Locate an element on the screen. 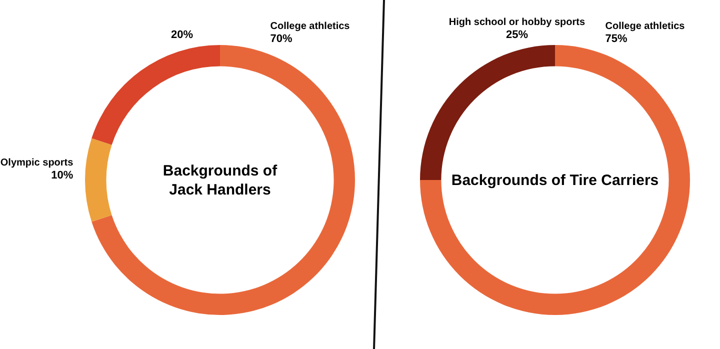  data-label: 10% is located at coordinates (62, 175).